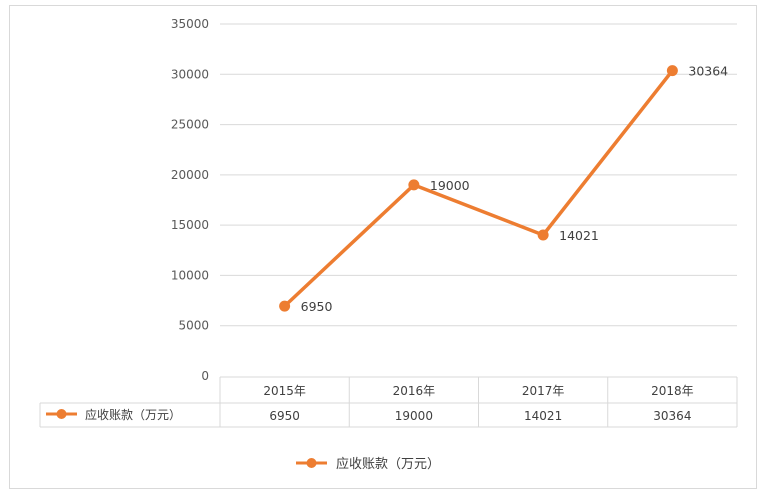  I want to click on data-label: 30364, so click(708, 71).